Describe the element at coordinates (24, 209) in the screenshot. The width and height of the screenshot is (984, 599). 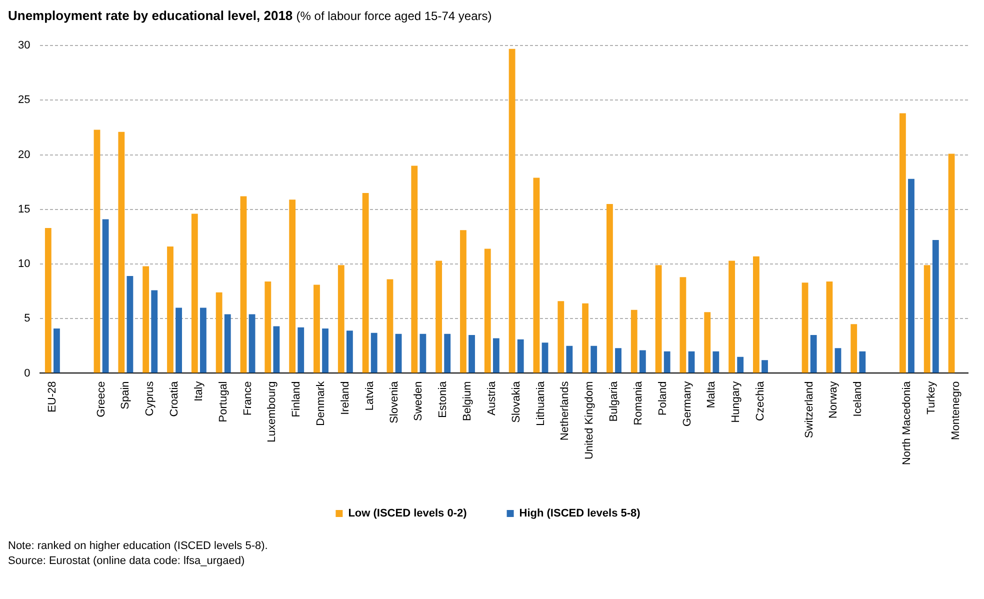
I see `y-tick-label: 15` at that location.